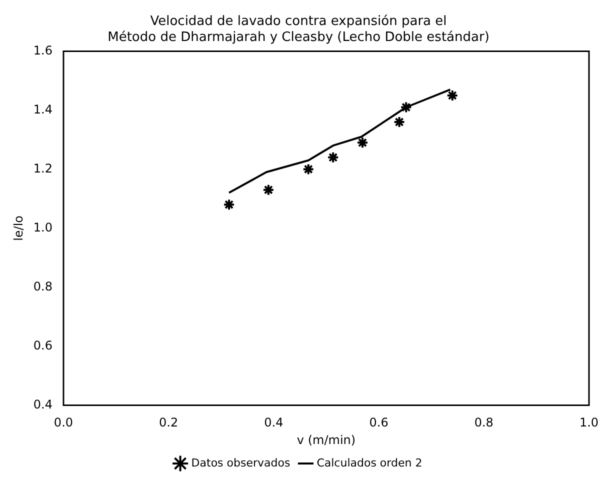 This screenshot has width=611, height=487. What do you see at coordinates (64, 423) in the screenshot?
I see `x-tick-label: 0.0` at bounding box center [64, 423].